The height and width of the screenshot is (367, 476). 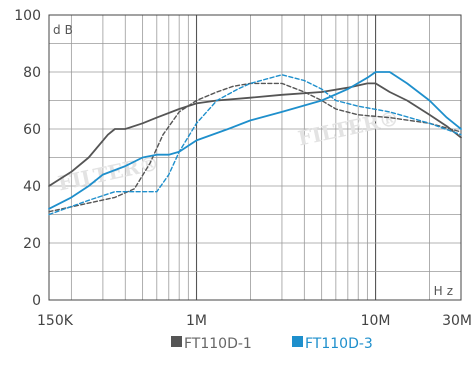 I want to click on y-tick-label: 60, so click(x=32, y=130).